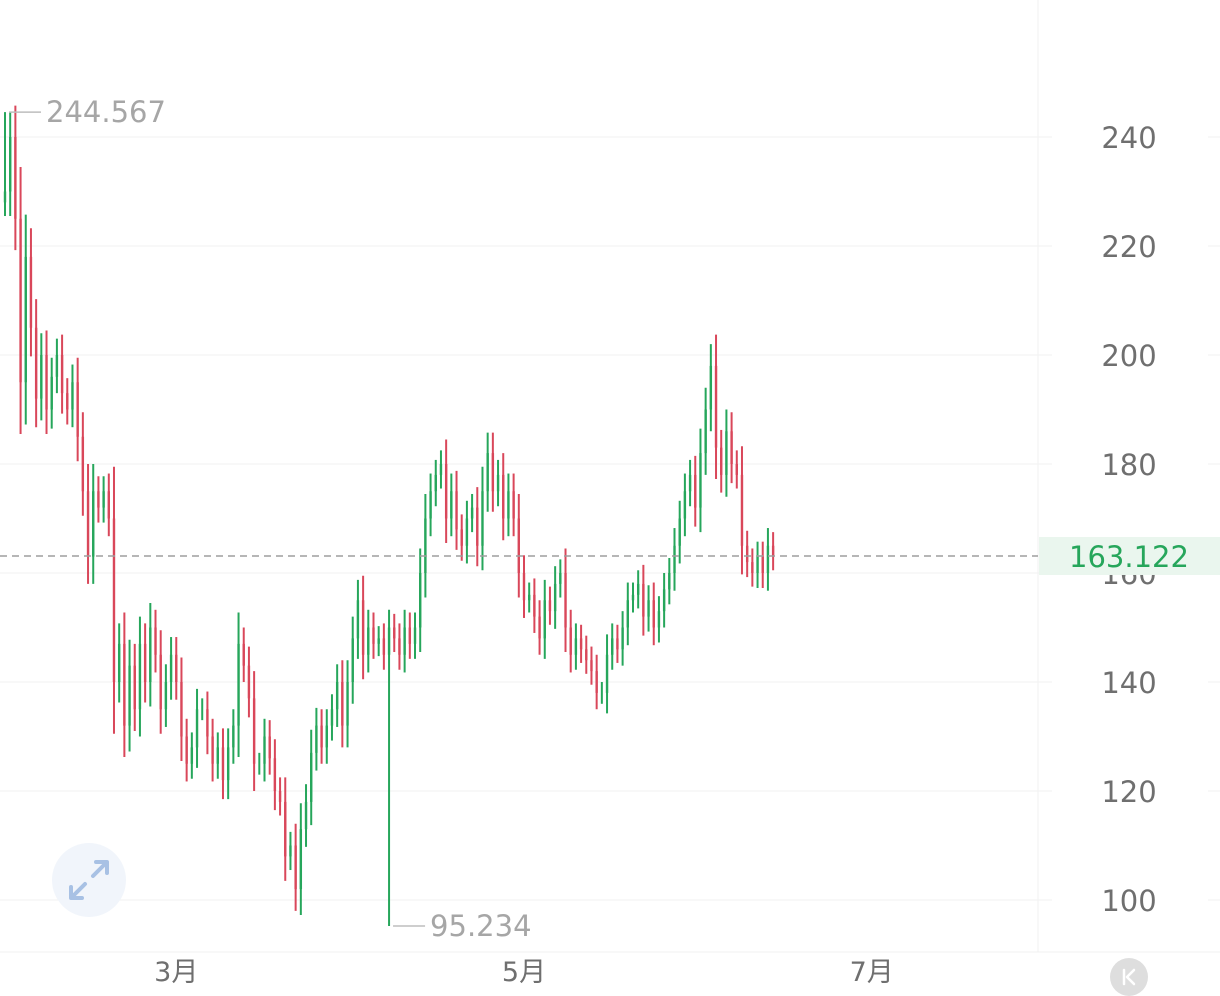 The image size is (1220, 996). I want to click on last-price-label: 163.122, so click(1129, 557).